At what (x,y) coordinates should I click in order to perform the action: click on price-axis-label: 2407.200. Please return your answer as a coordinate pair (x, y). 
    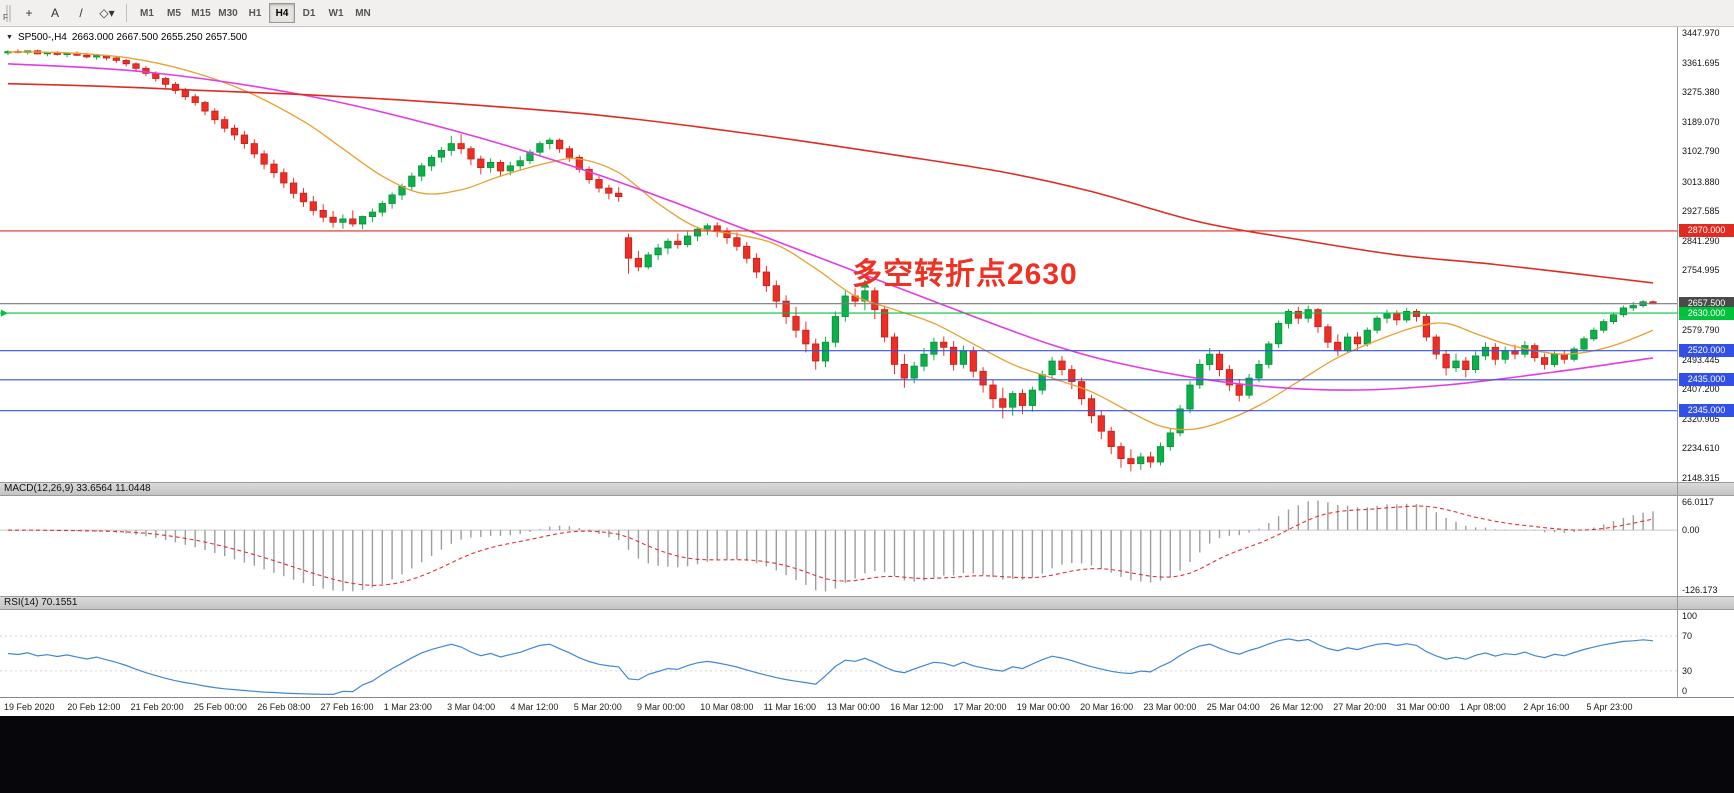
    Looking at the image, I should click on (1701, 389).